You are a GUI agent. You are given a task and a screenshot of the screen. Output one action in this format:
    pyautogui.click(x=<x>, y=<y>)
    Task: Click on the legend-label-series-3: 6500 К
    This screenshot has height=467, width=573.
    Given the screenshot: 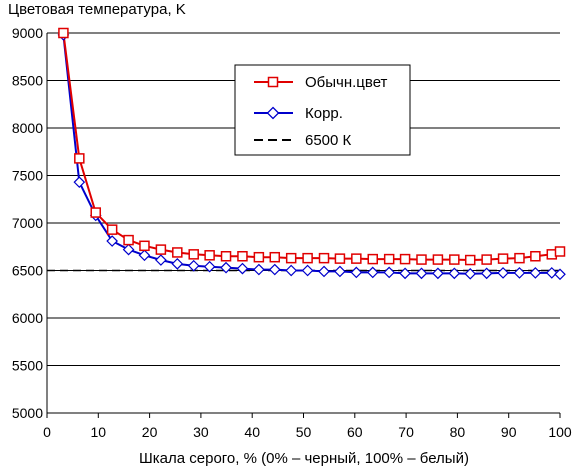 What is the action you would take?
    pyautogui.click(x=328, y=140)
    